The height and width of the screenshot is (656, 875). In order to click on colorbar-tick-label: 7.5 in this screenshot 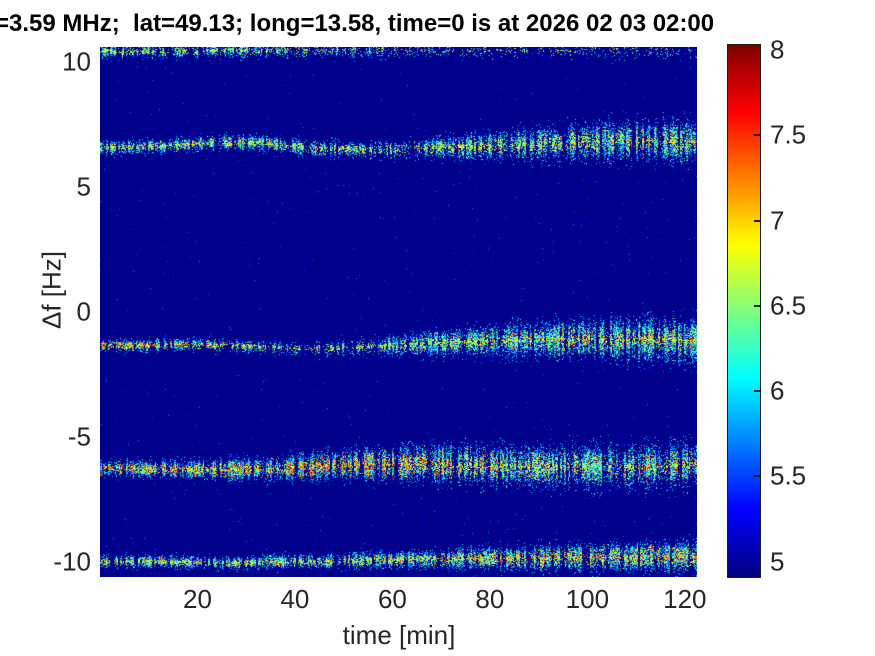, I will do `click(788, 134)`.